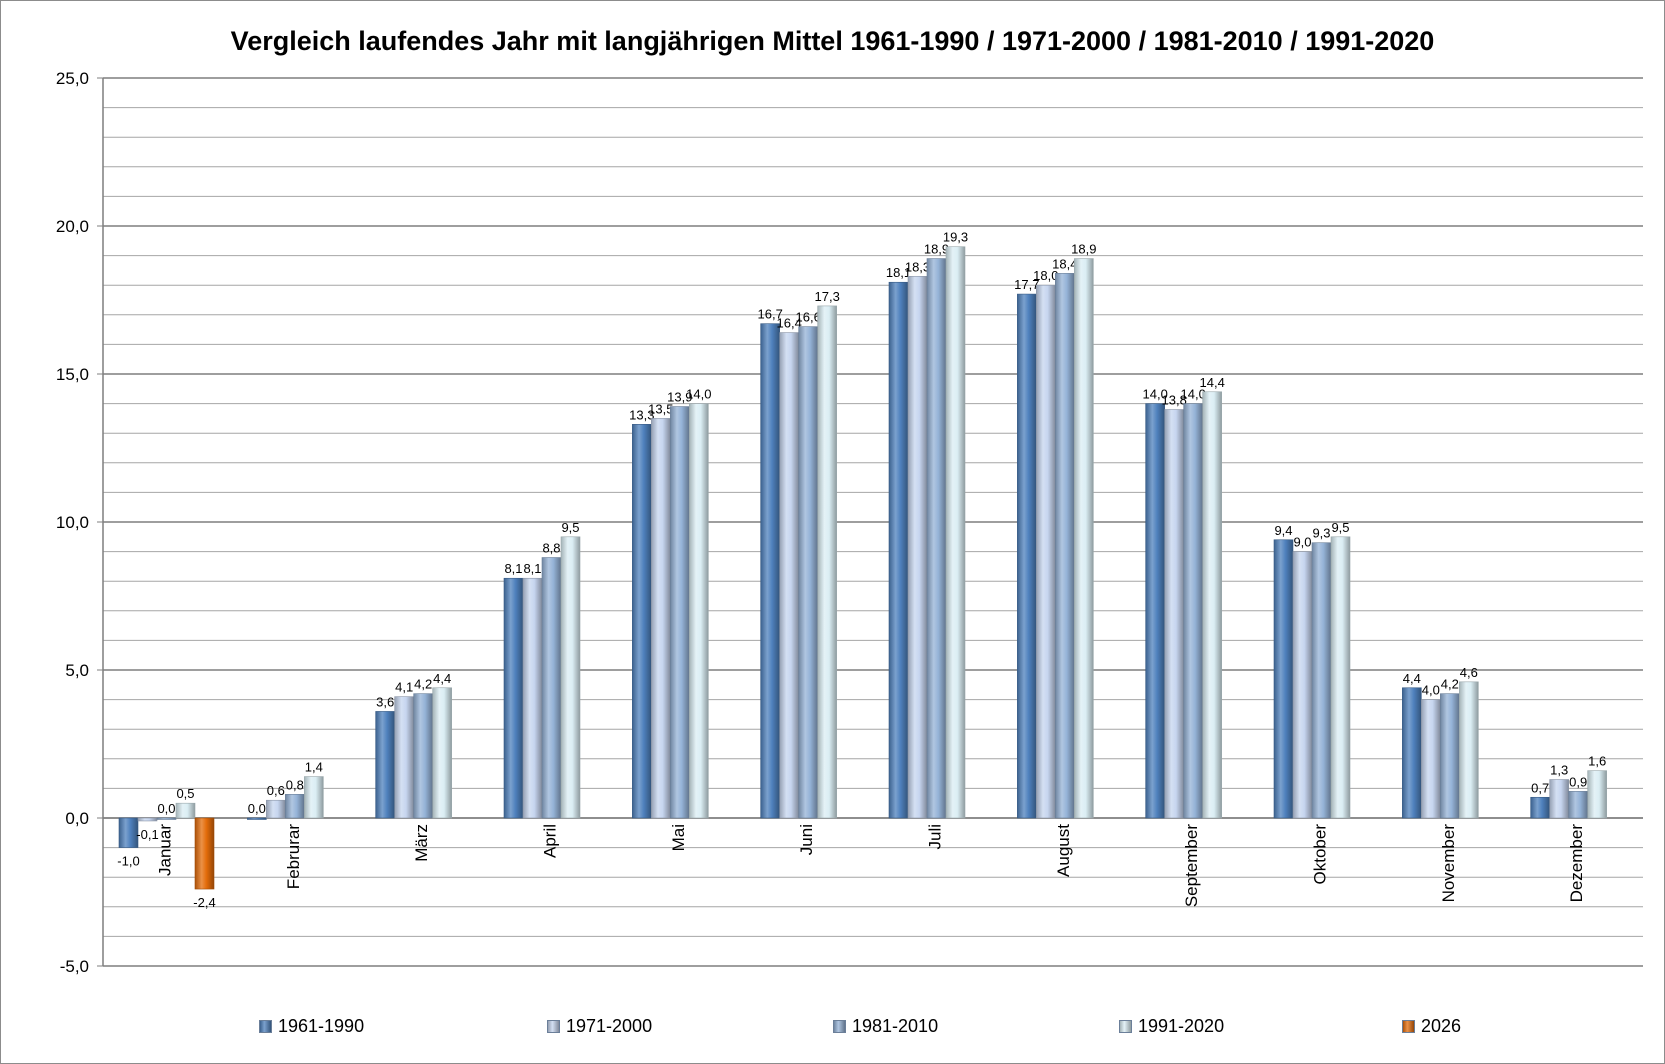 This screenshot has width=1665, height=1064. What do you see at coordinates (789, 575) in the screenshot?
I see `bar-1971-2000-Juni` at bounding box center [789, 575].